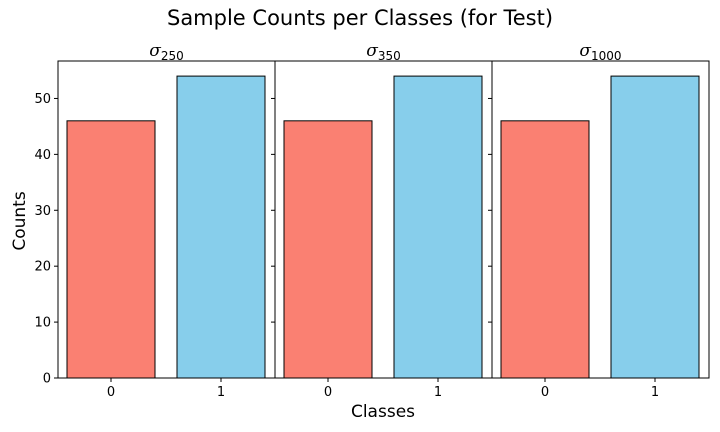 The image size is (720, 432). I want to click on x-axis-label: Classes, so click(383, 412).